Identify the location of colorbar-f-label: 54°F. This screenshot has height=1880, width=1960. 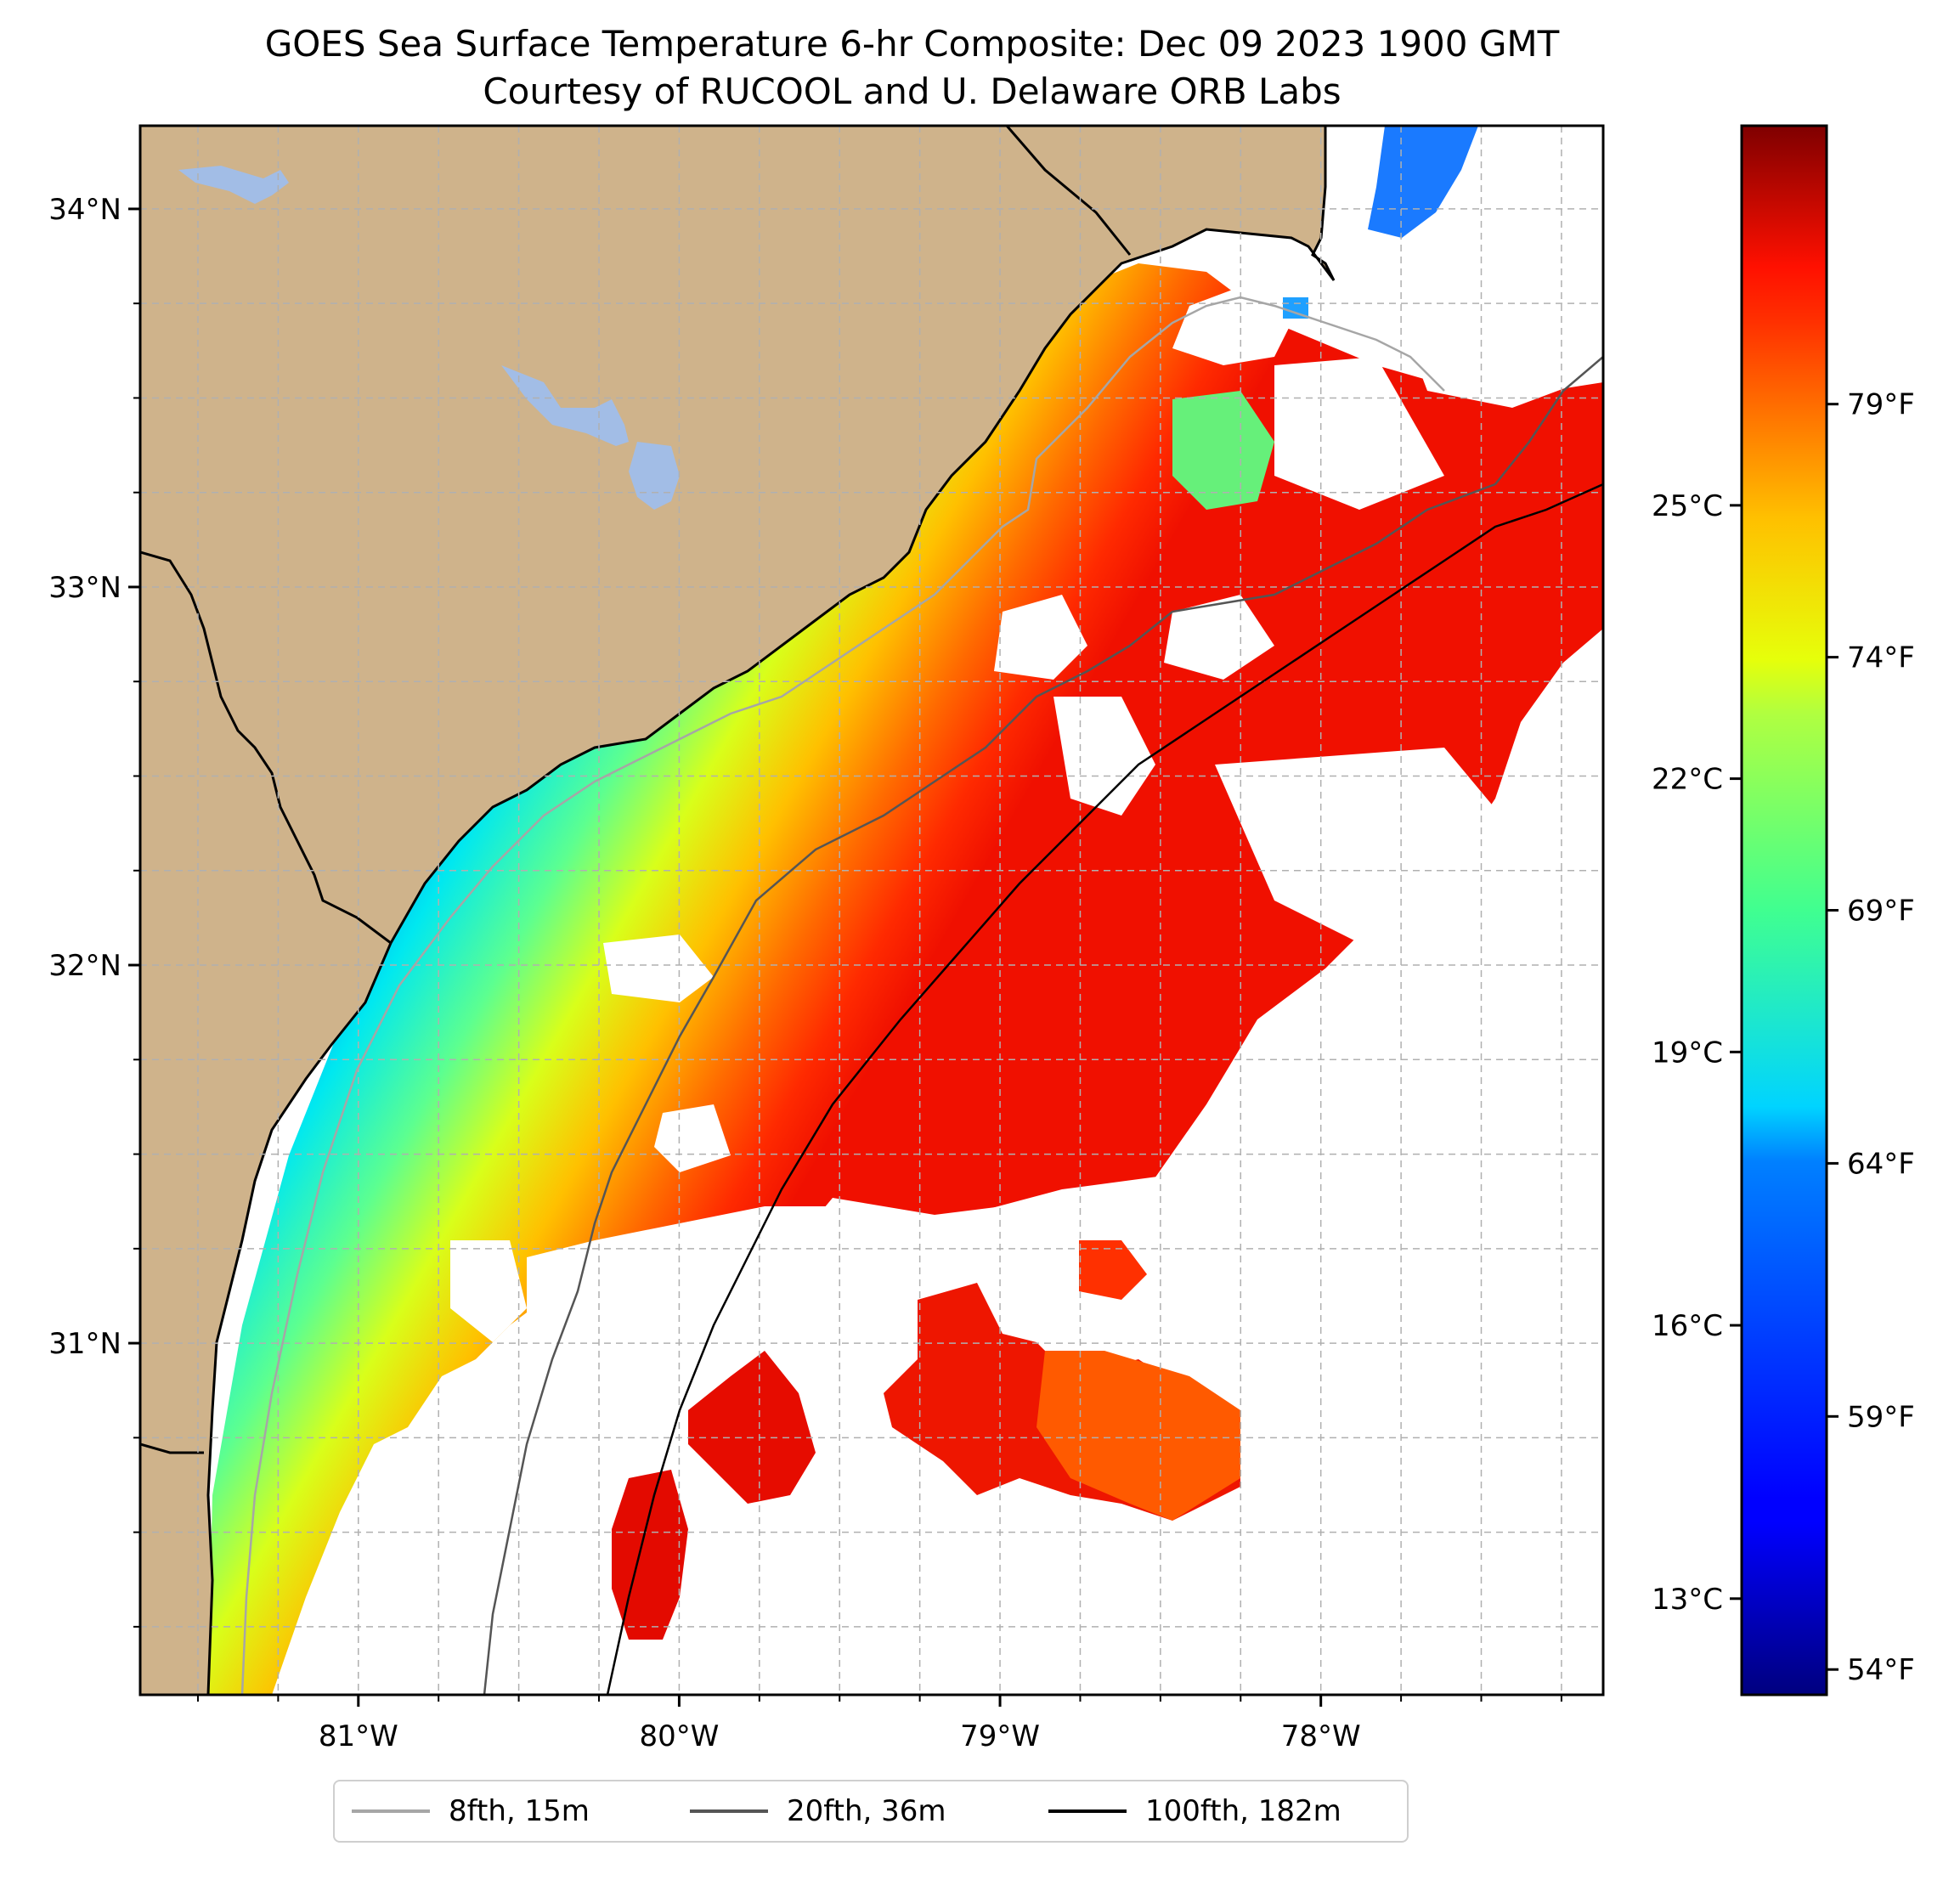
(1881, 1670).